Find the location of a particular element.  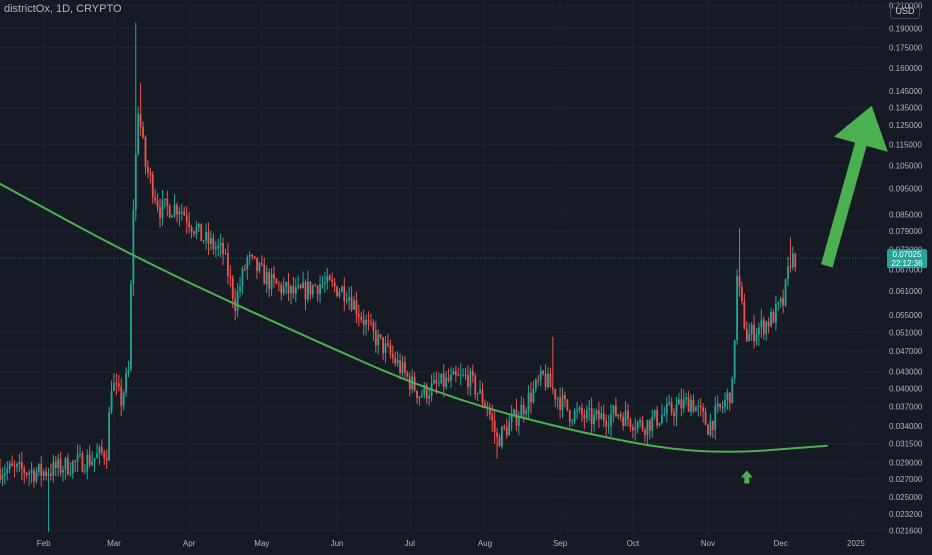

symbol-label: districtOx, 1D, CRYPTO is located at coordinates (63, 9).